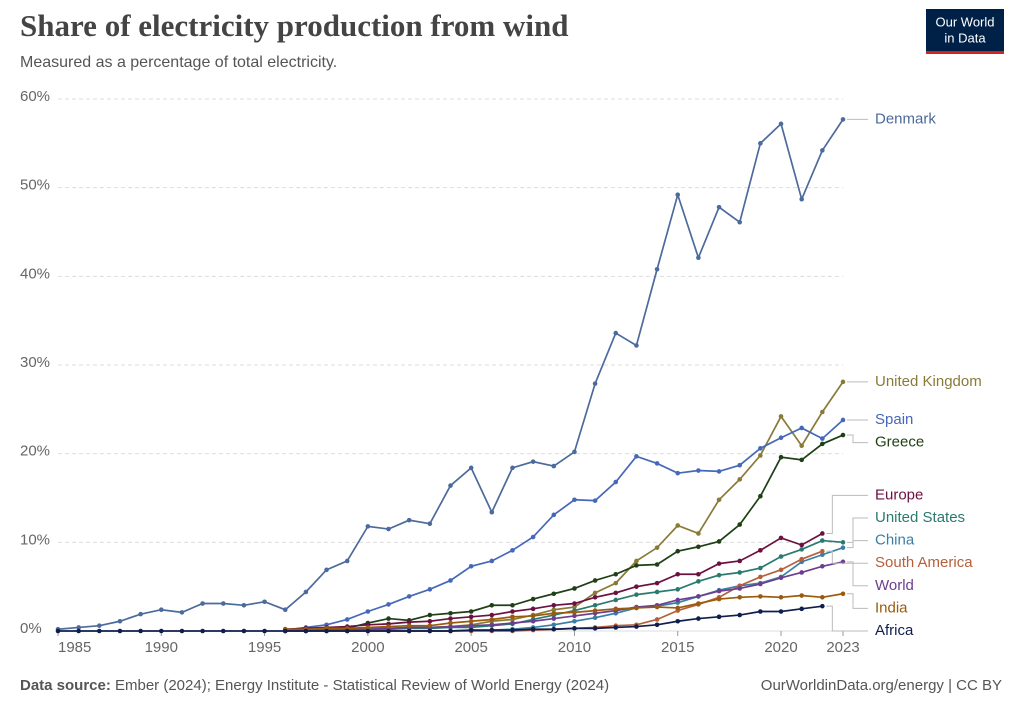  What do you see at coordinates (35, 451) in the screenshot?
I see `y-tick-label: 20%` at bounding box center [35, 451].